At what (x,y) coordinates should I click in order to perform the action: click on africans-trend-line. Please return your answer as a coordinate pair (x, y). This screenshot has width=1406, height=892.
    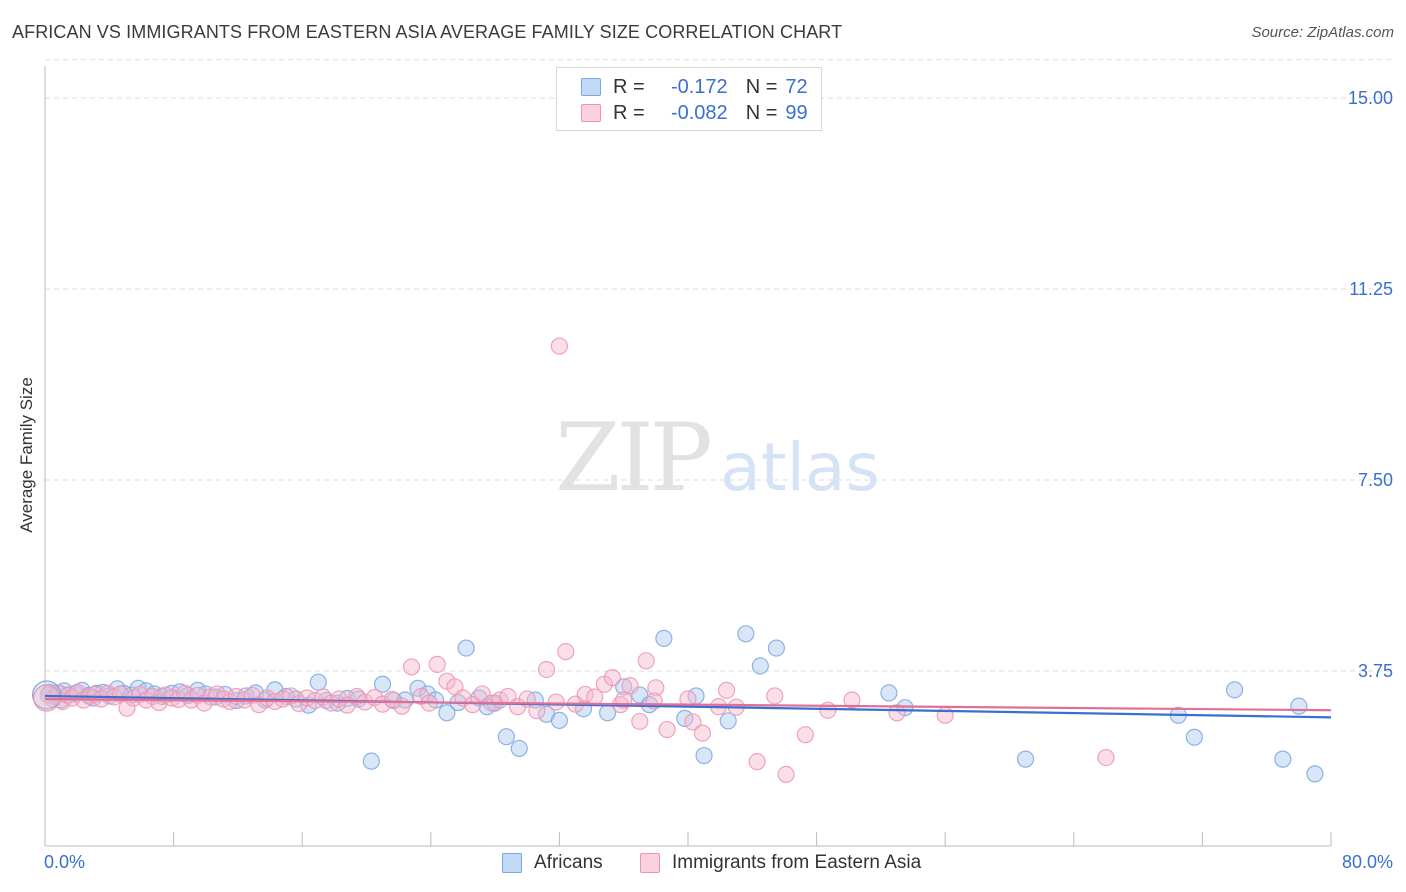
    Looking at the image, I should click on (688, 706).